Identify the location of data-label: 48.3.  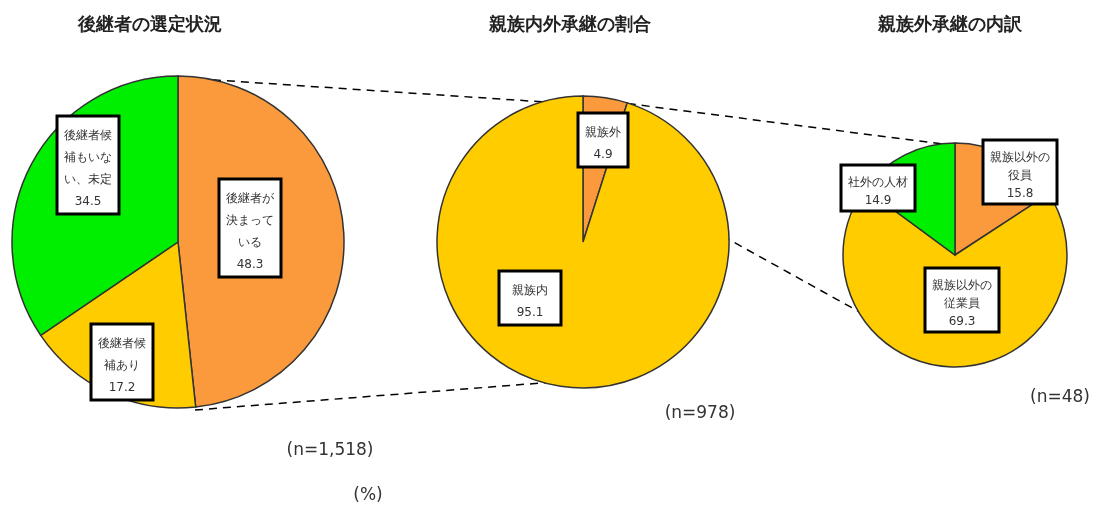
(250, 264).